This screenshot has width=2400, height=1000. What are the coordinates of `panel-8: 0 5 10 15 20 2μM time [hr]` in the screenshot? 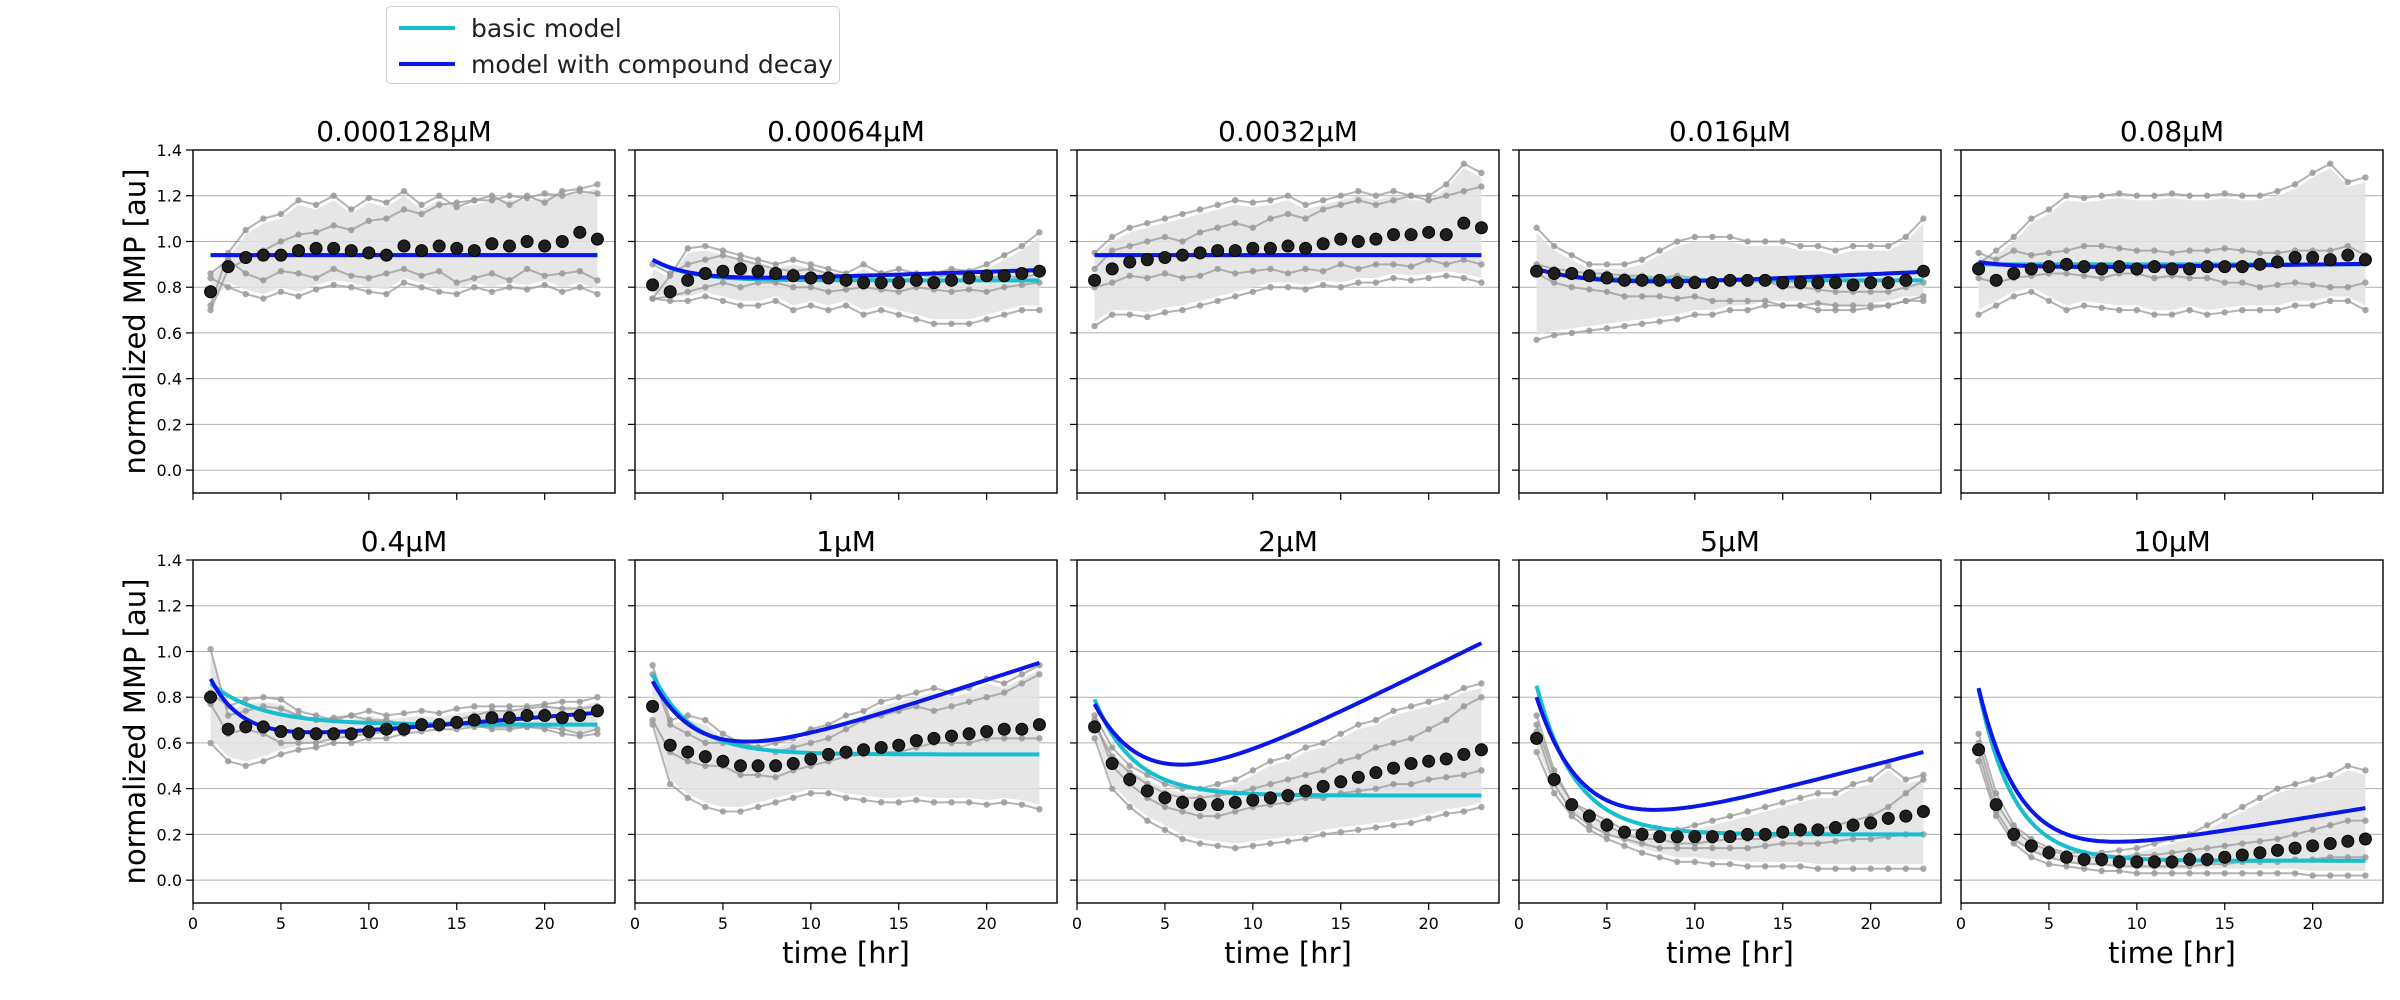 It's located at (1285, 747).